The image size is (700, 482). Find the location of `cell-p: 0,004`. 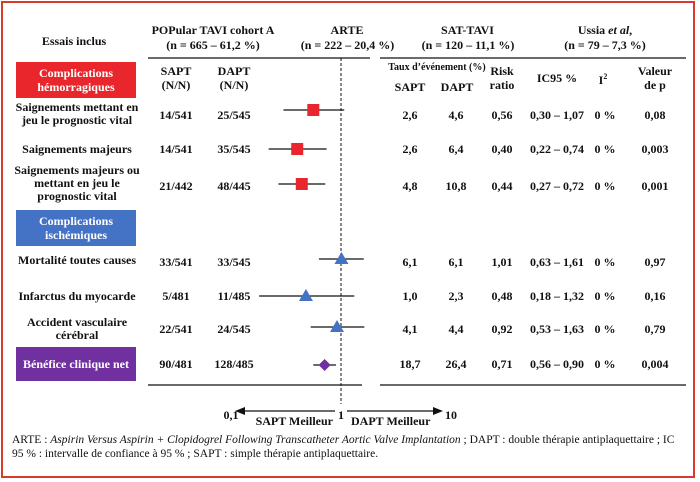

cell-p: 0,004 is located at coordinates (655, 364).